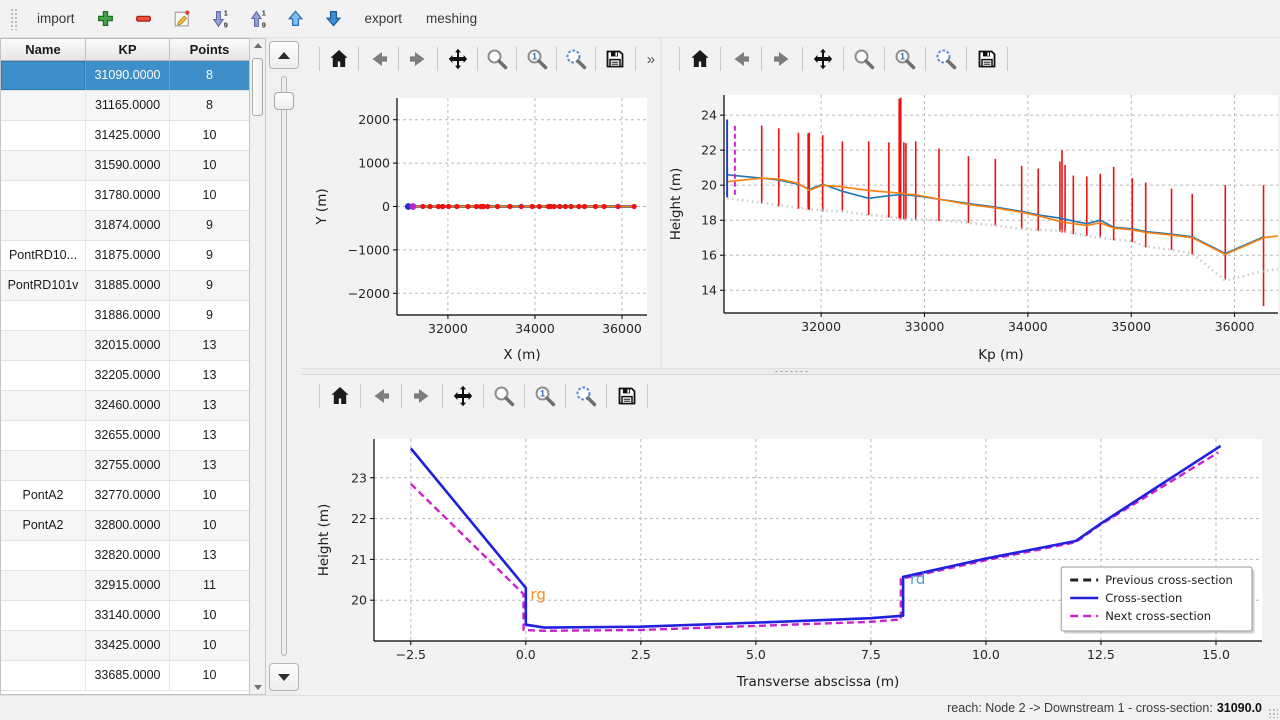  Describe the element at coordinates (258, 19) in the screenshot. I see `sort-descending-button: 1 9` at that location.